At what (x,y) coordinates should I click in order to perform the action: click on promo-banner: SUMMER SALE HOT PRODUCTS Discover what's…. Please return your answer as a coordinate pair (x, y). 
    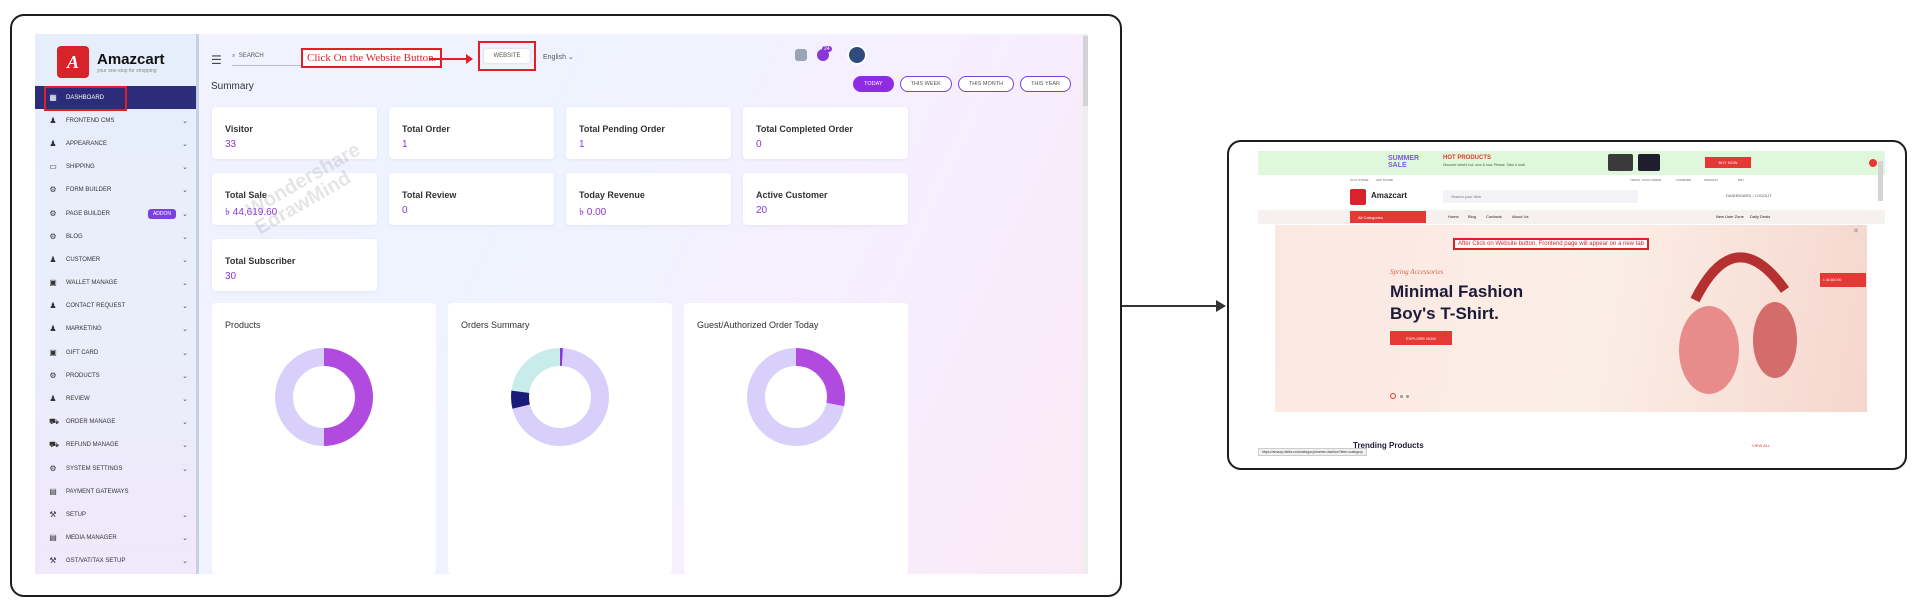
    Looking at the image, I should click on (1571, 163).